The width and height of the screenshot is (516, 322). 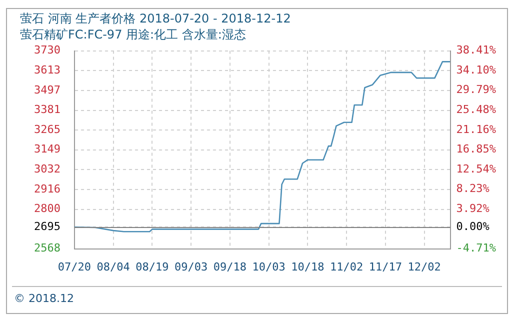 What do you see at coordinates (44, 298) in the screenshot?
I see `text: © 2018.12` at bounding box center [44, 298].